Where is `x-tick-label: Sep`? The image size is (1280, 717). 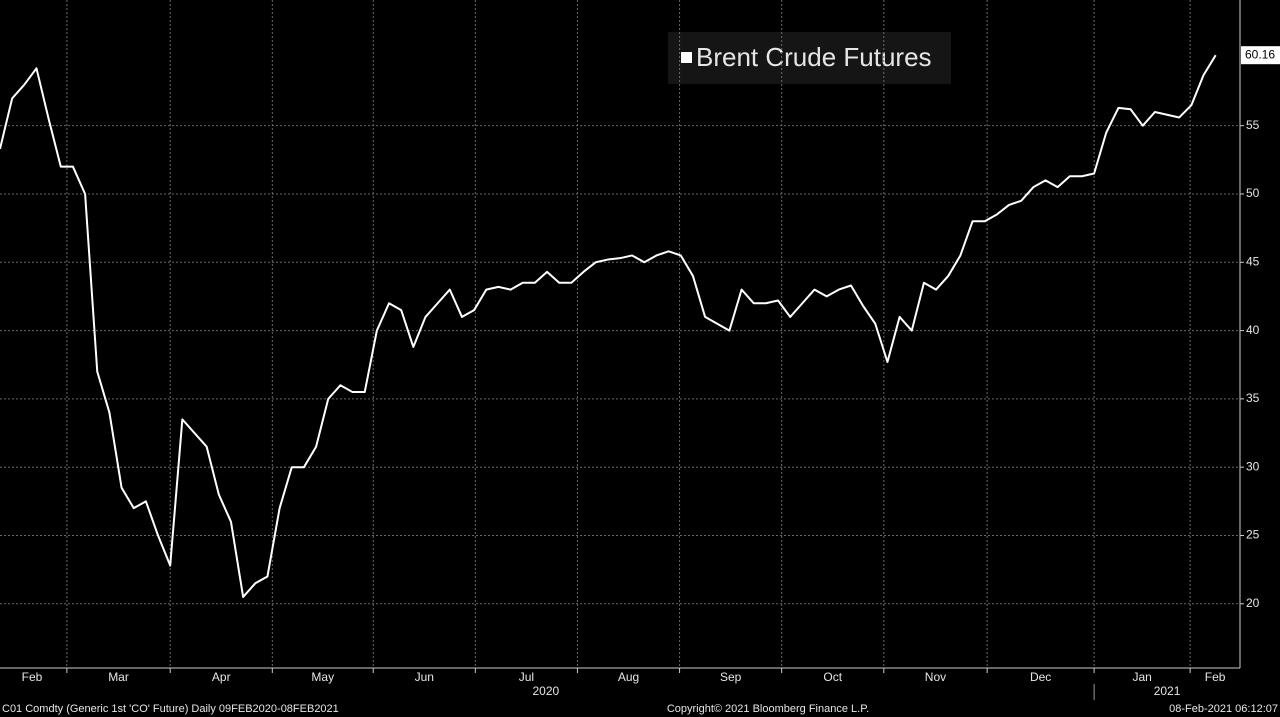 x-tick-label: Sep is located at coordinates (731, 677).